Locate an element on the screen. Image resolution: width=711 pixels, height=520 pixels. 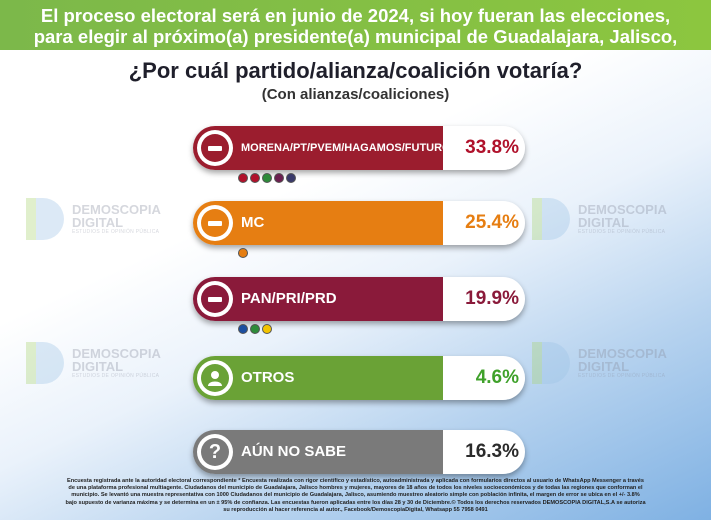
bar-row: PAN/PRI/PRD 19.9% is located at coordinates (359, 299).